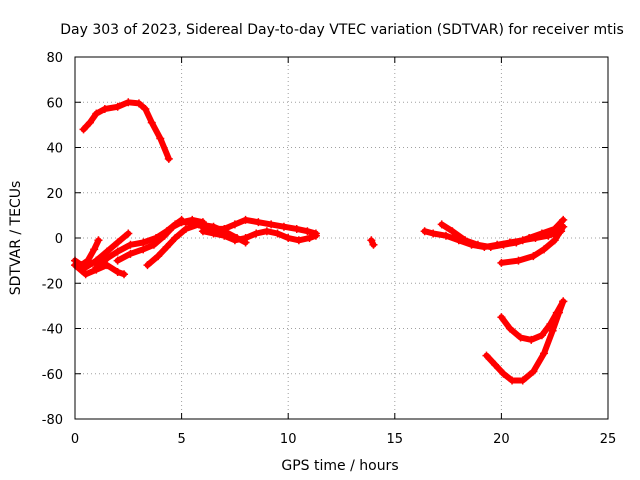 Image resolution: width=640 pixels, height=480 pixels. Describe the element at coordinates (288, 439) in the screenshot. I see `x-tick-label: 10` at that location.